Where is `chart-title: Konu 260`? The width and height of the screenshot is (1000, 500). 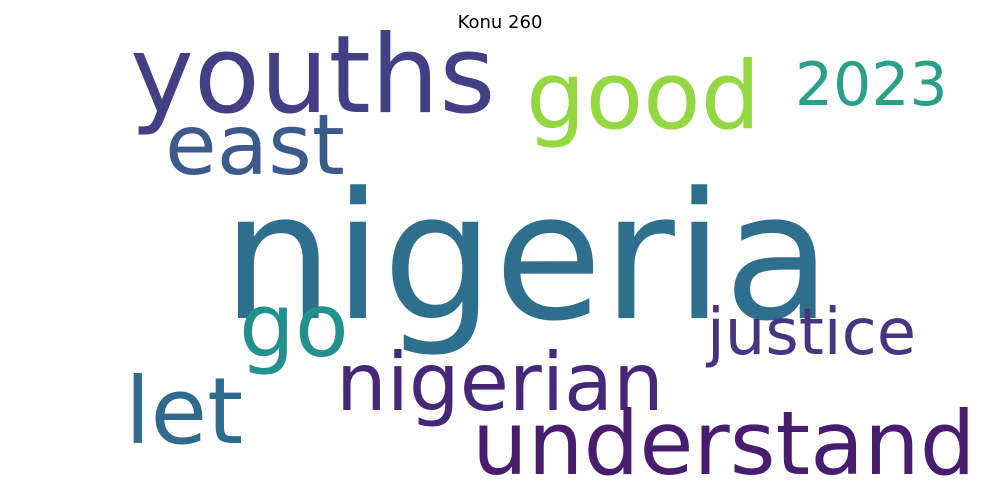 chart-title: Konu 260 is located at coordinates (500, 22).